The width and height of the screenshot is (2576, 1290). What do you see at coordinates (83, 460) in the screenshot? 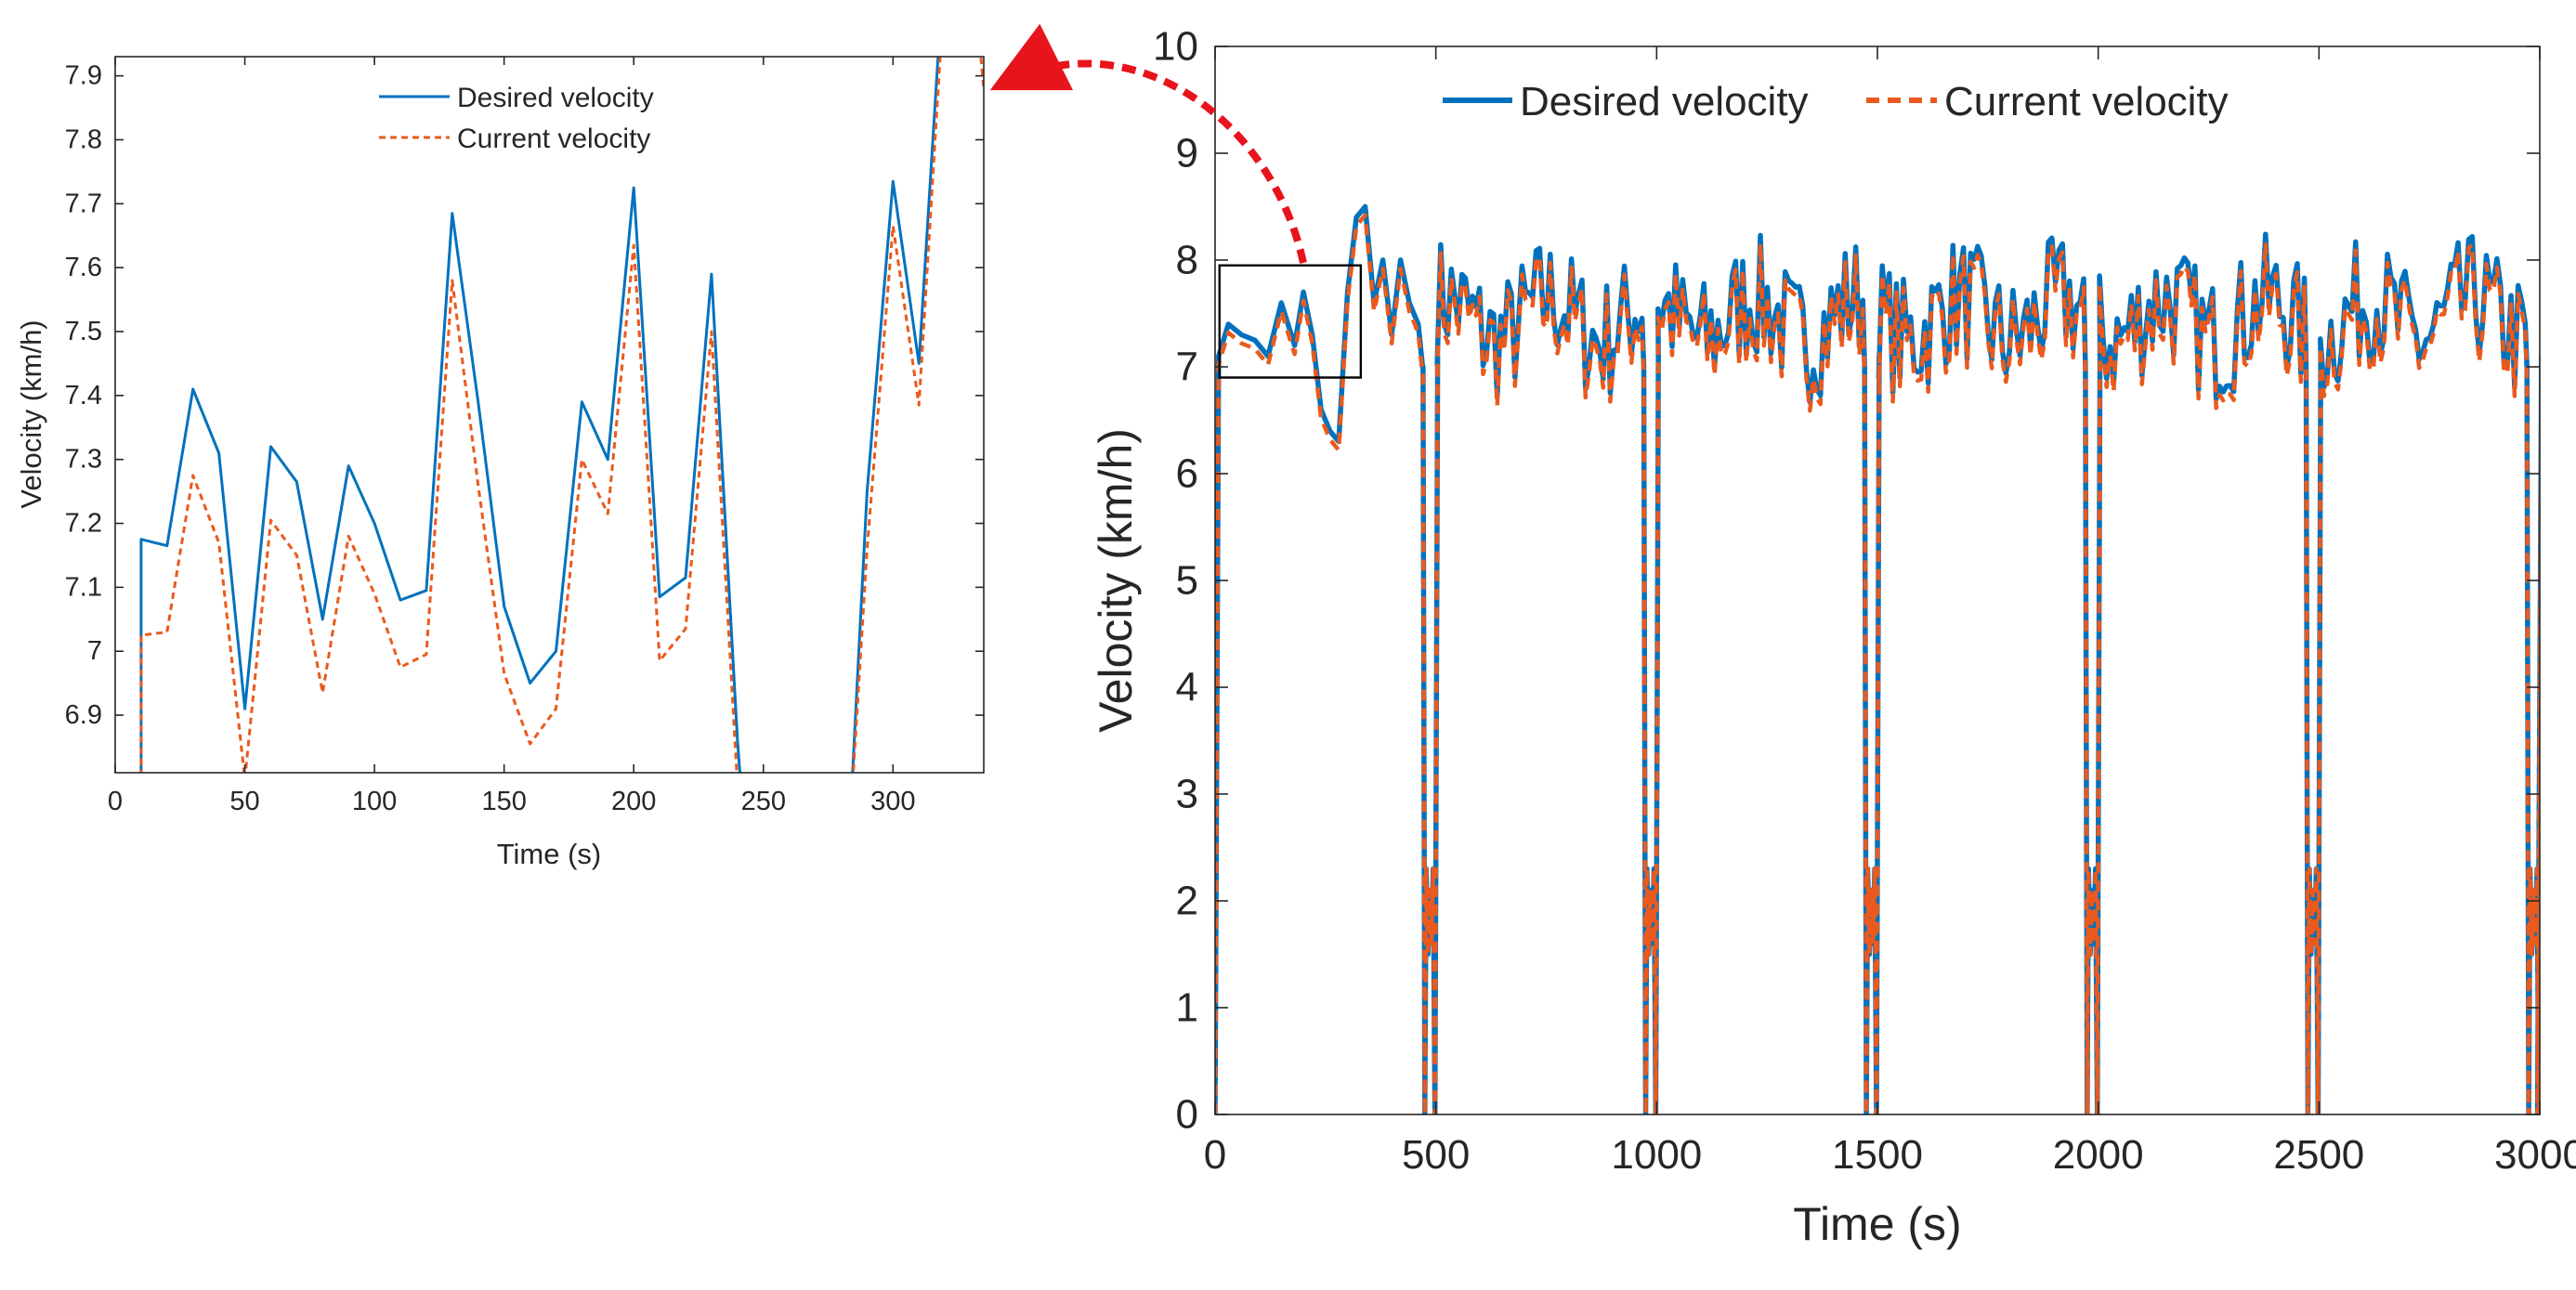
I see `y-tick-label: 7.3` at bounding box center [83, 460].